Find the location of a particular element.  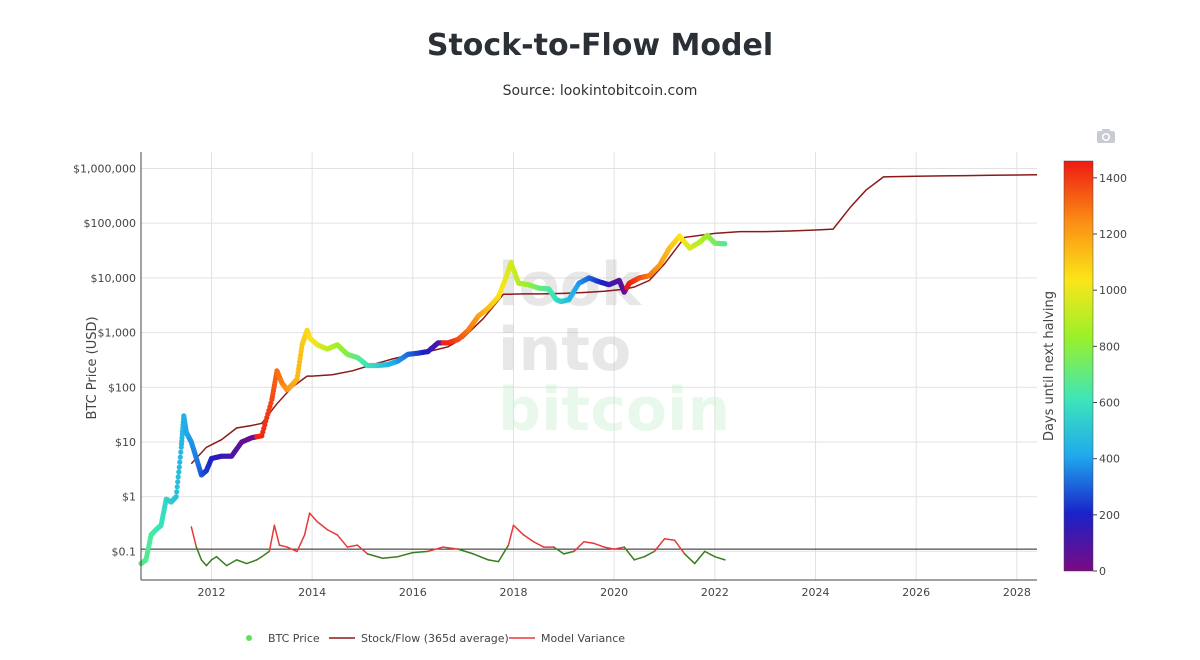

legend-label-variance: Model Variance is located at coordinates (583, 638).